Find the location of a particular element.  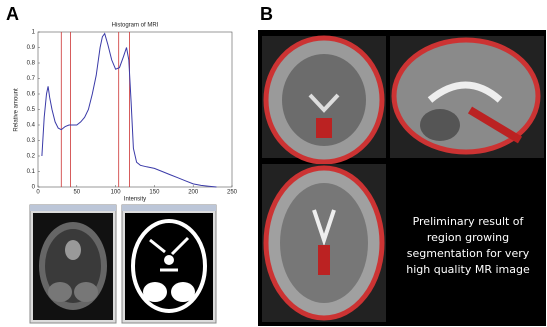

caption-line: Preliminary result of is located at coordinates (469, 221).